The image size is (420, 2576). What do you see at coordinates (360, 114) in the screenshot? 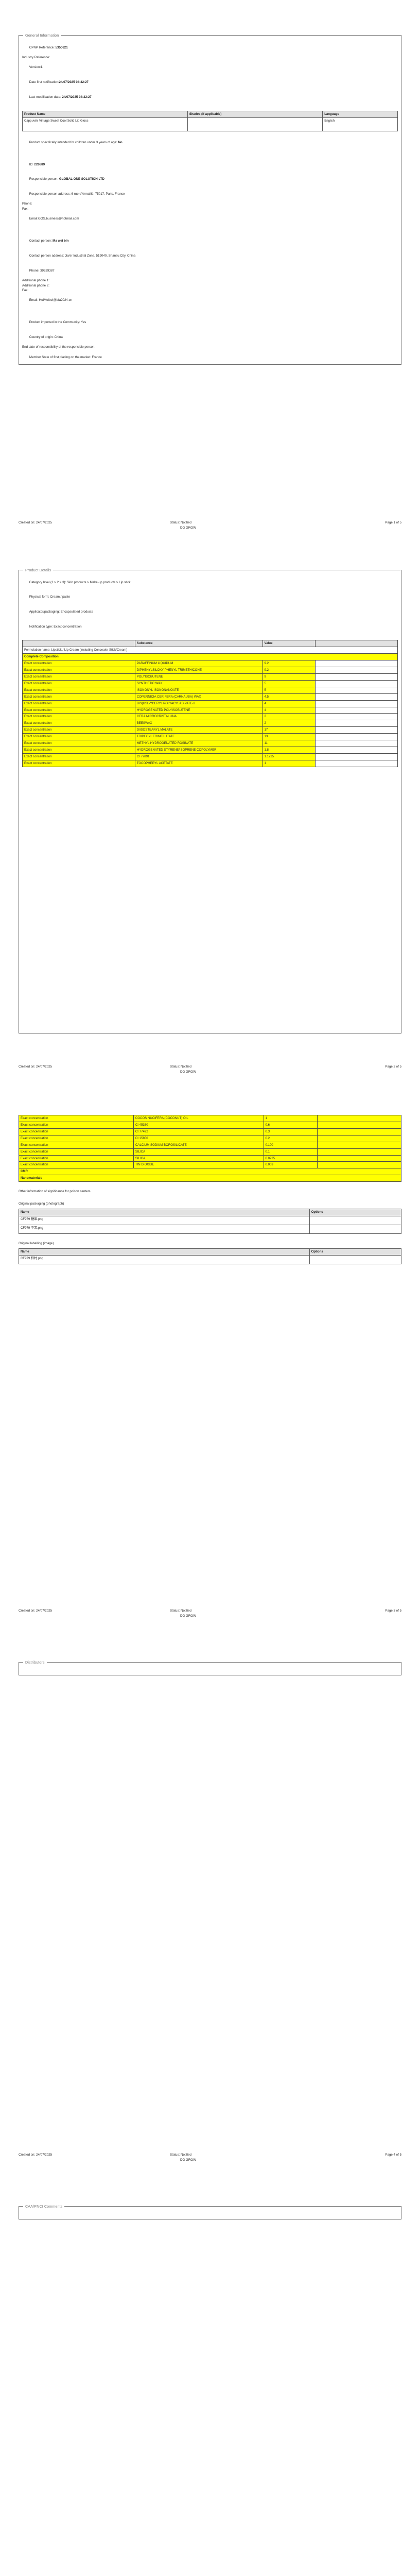
I see `col-language: Language` at bounding box center [360, 114].